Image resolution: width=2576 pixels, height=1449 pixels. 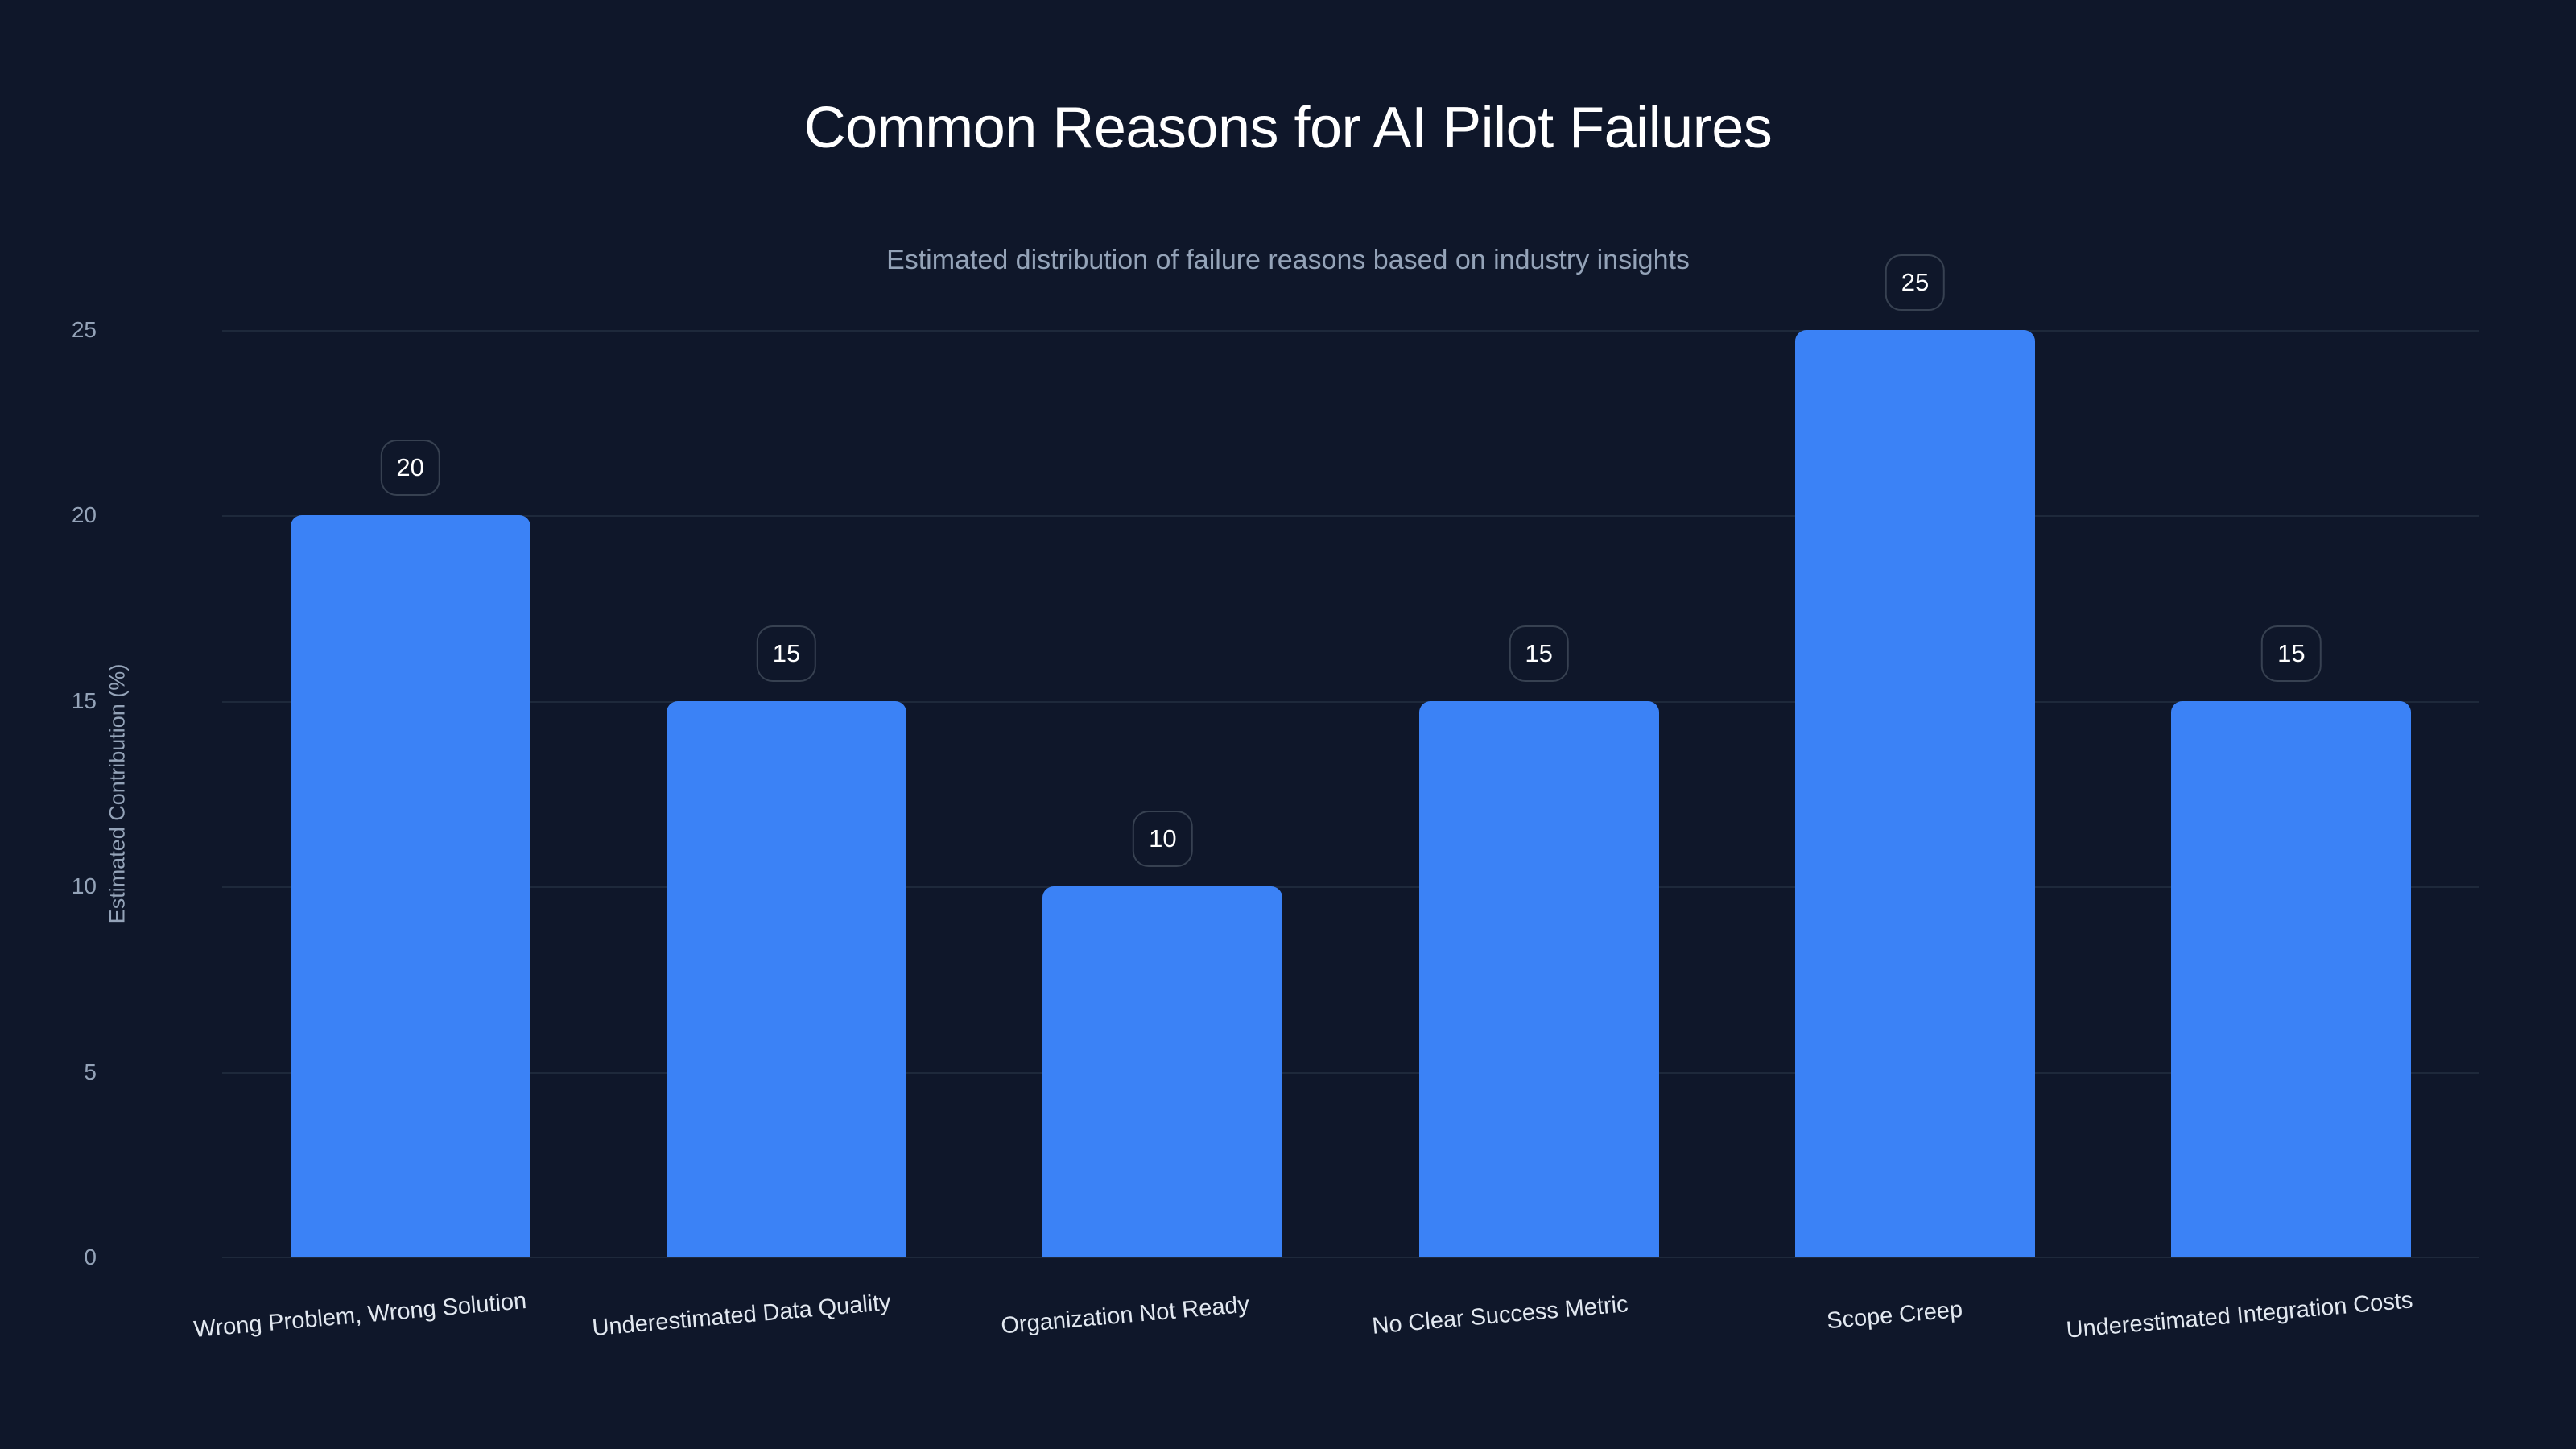 What do you see at coordinates (410, 468) in the screenshot?
I see `value-badge: 20` at bounding box center [410, 468].